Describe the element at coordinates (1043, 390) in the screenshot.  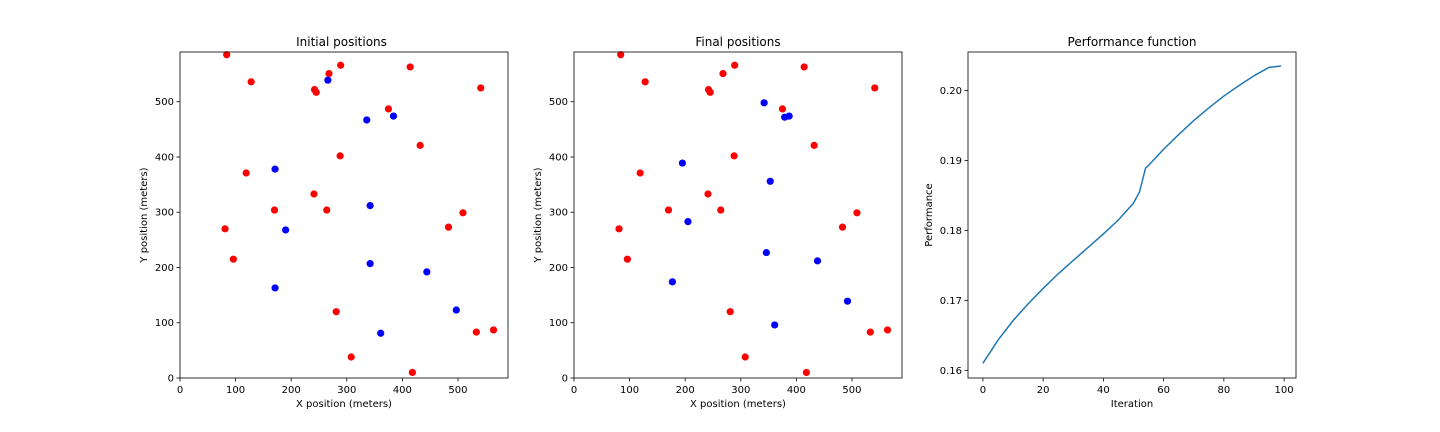
I see `x-tick-label: 20` at that location.